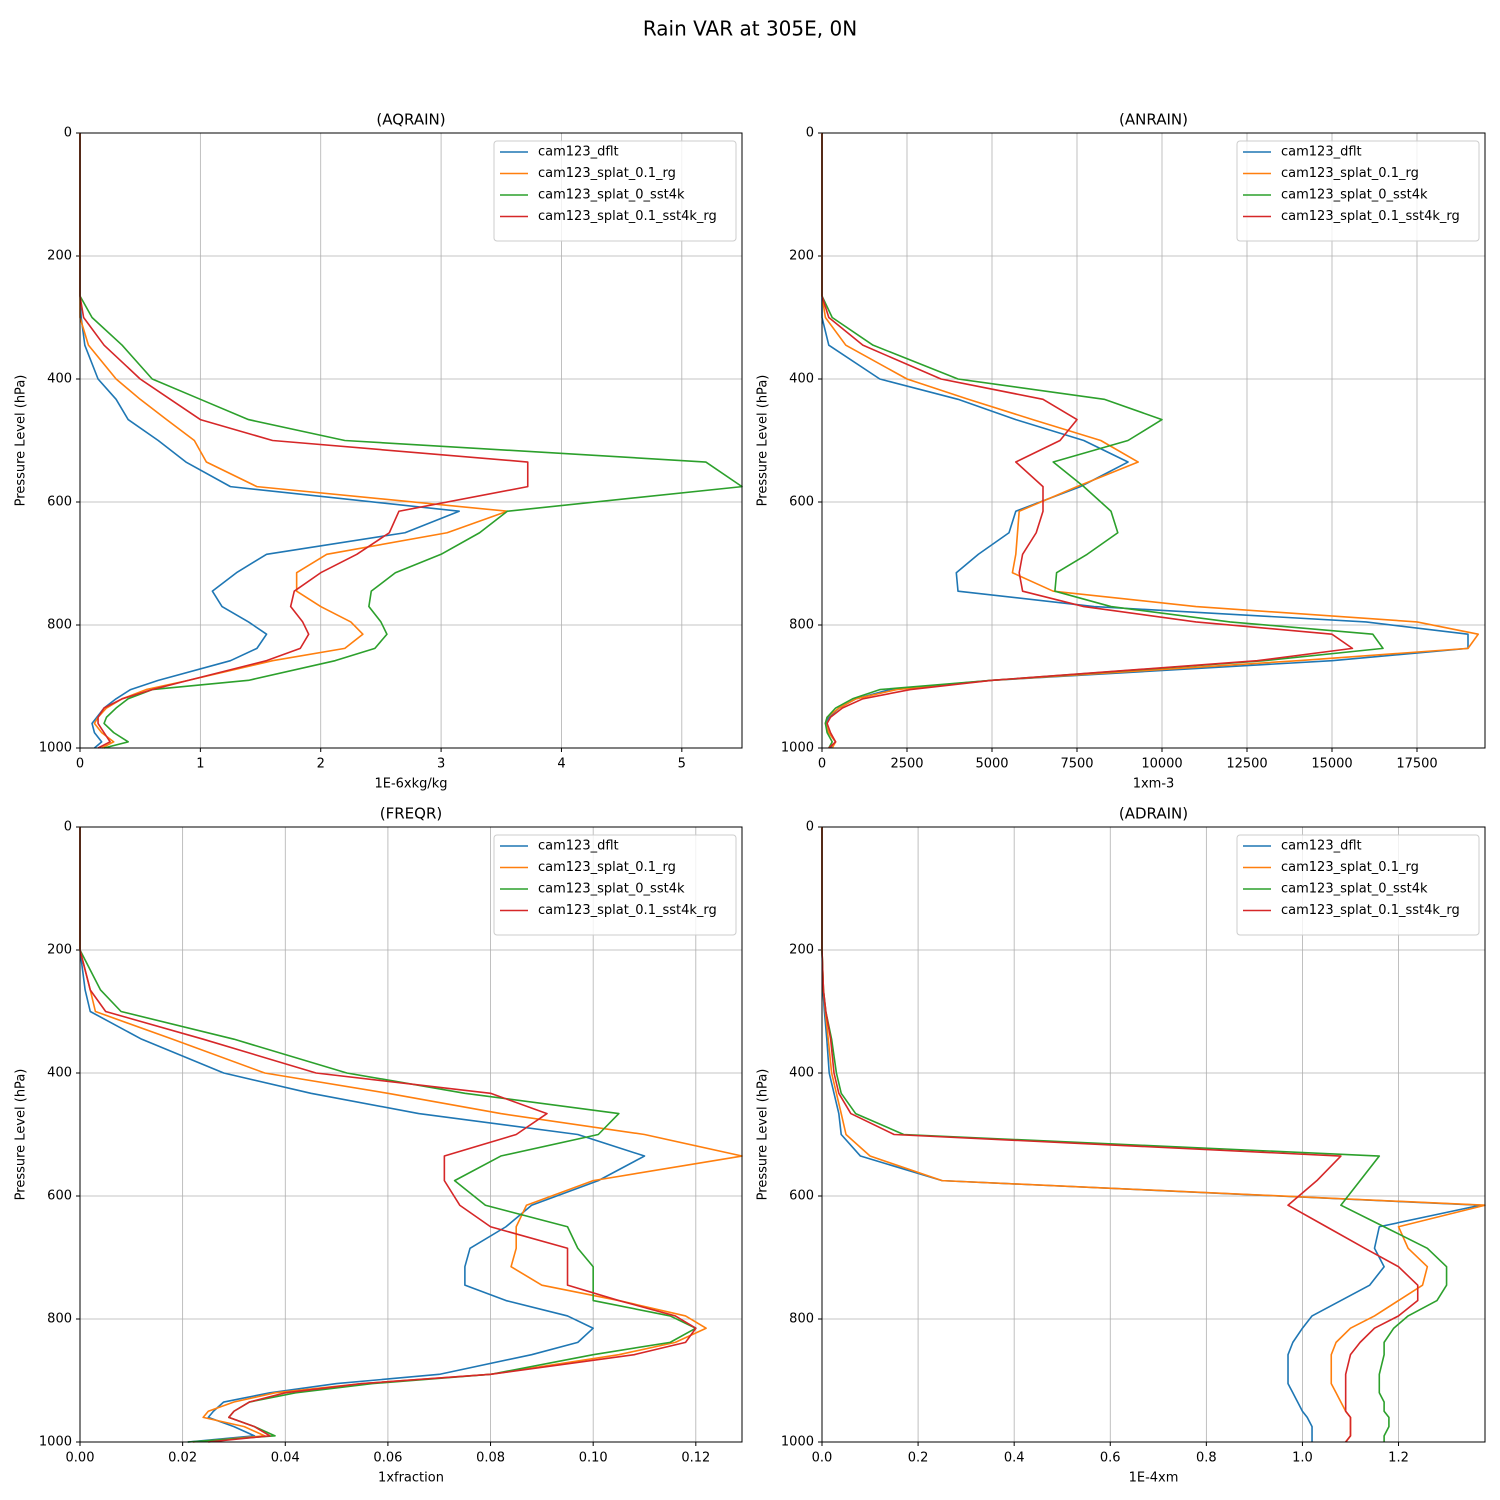 Image resolution: width=1500 pixels, height=1500 pixels. What do you see at coordinates (1153, 814) in the screenshot?
I see `axis-title: (ADRAIN)` at bounding box center [1153, 814].